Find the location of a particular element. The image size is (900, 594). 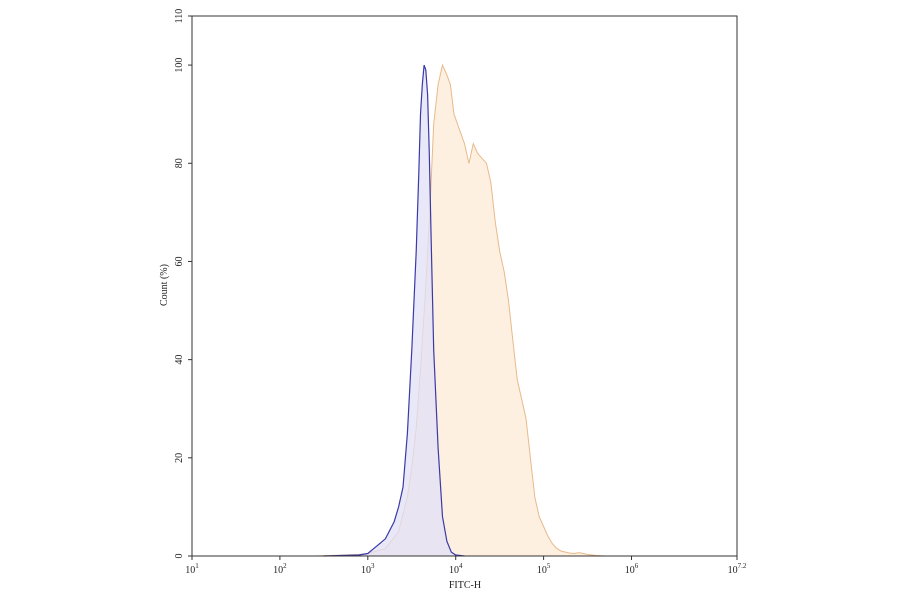

series-2-fill is located at coordinates (394, 310).